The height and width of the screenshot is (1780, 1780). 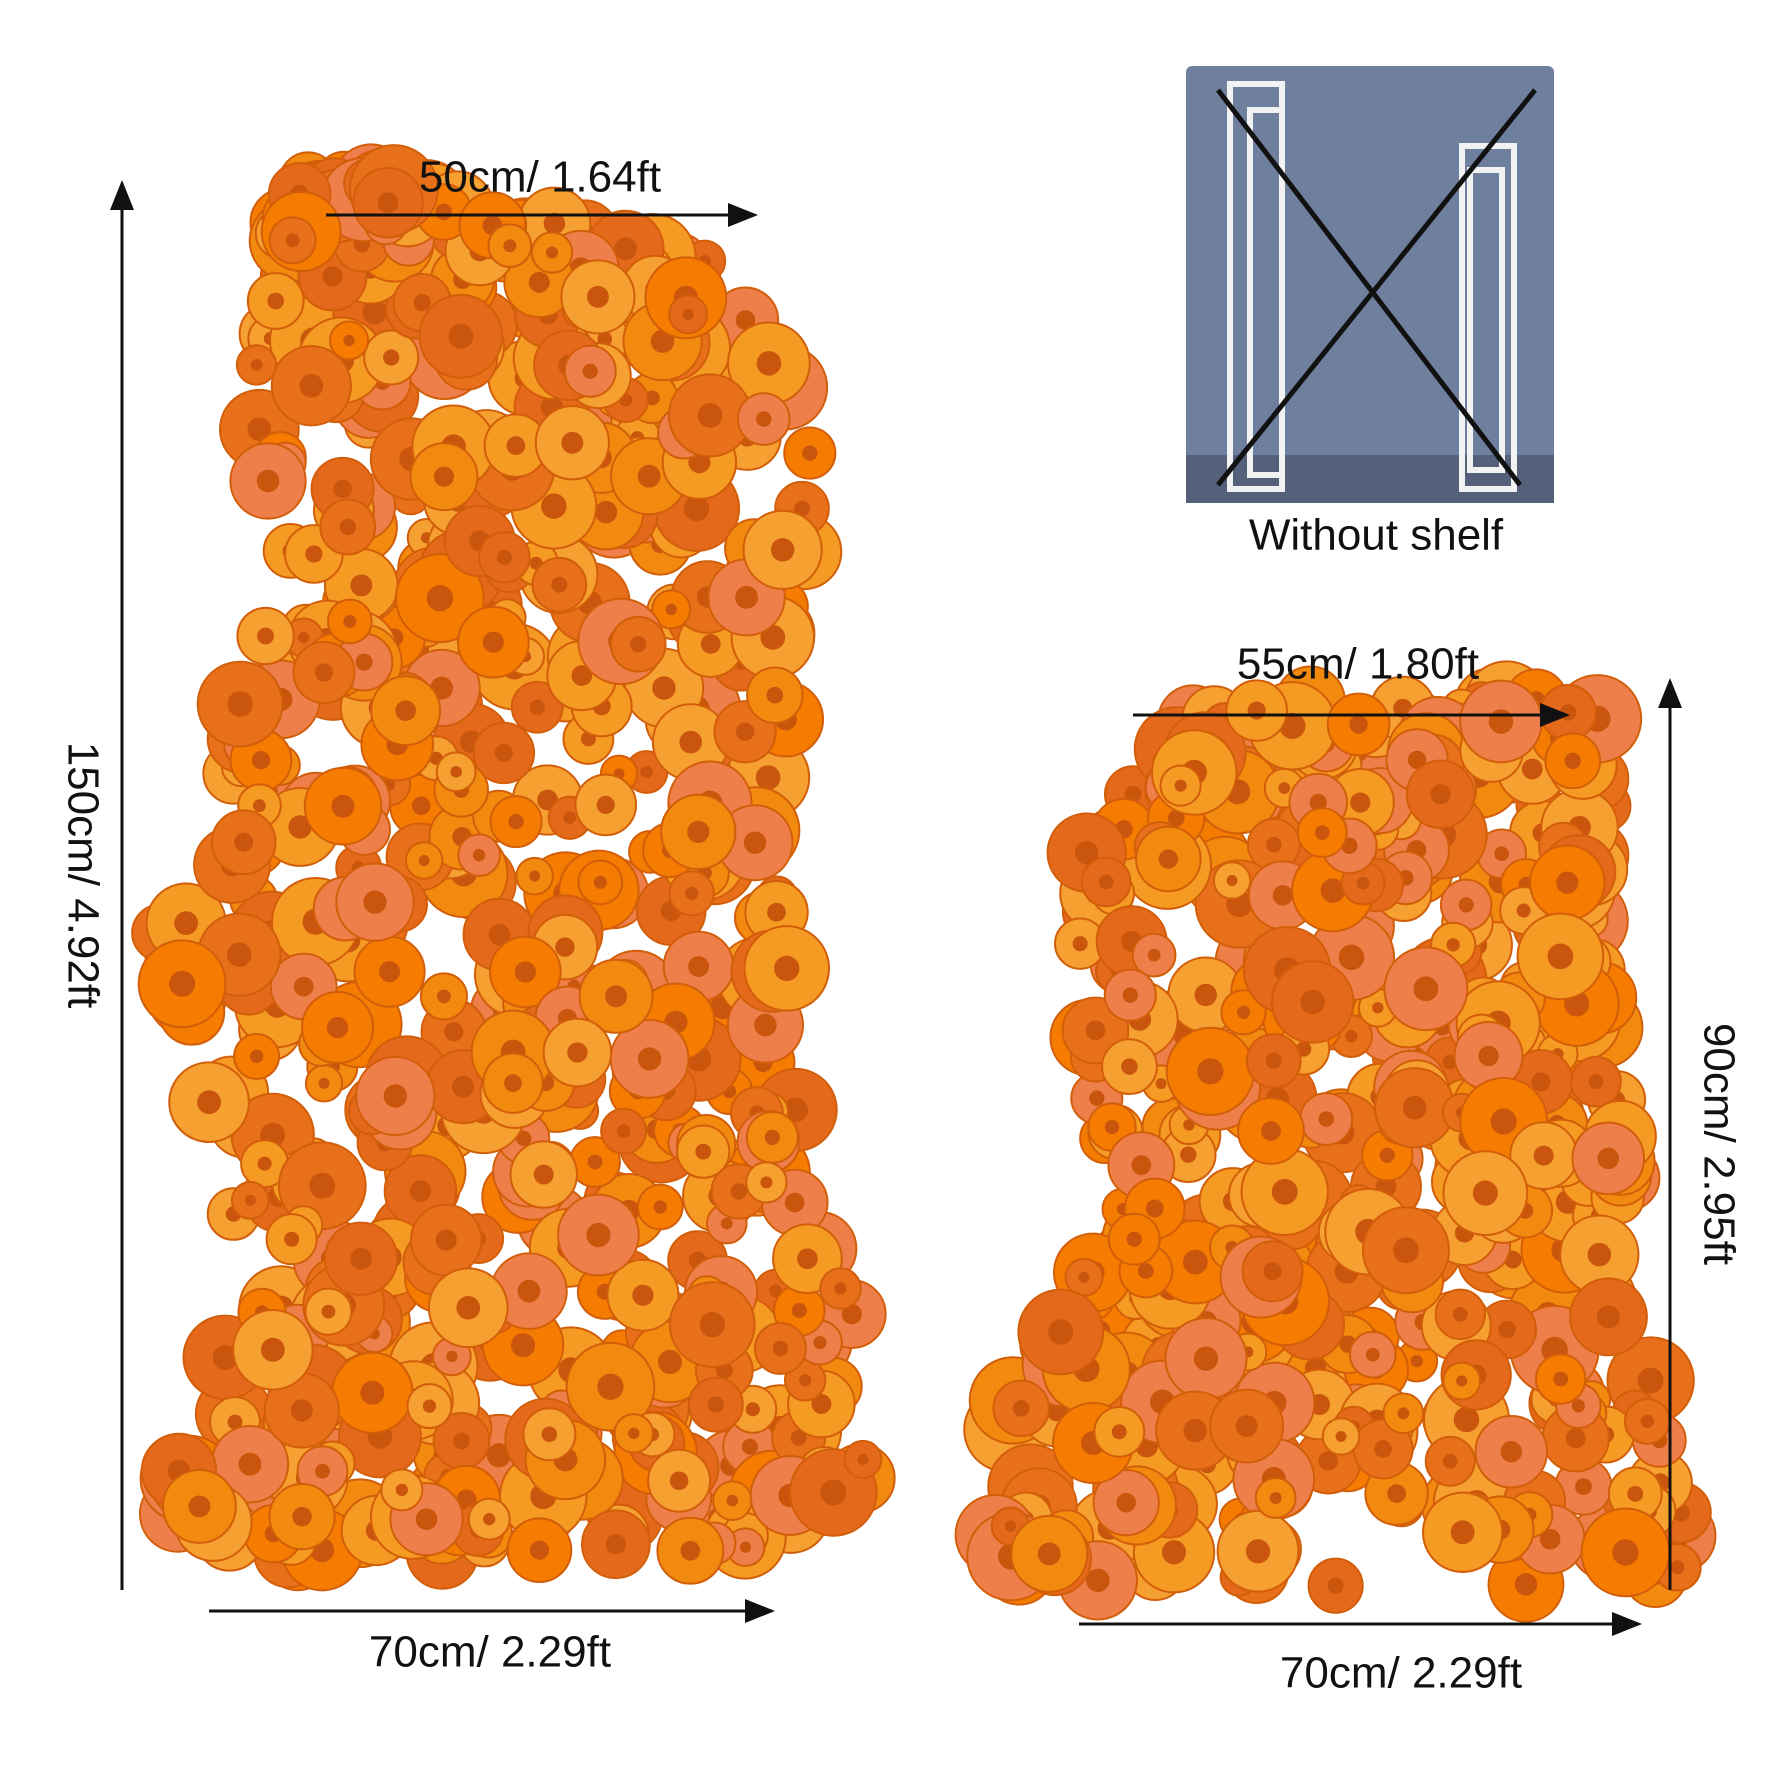 I want to click on inset-caption: Without shelf, so click(x=1376, y=535).